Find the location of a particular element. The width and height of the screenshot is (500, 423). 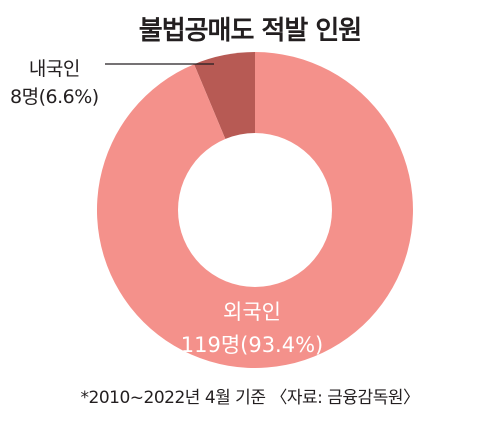

domestic-callout: 내국인 8명(6.6%) is located at coordinates (54, 83).